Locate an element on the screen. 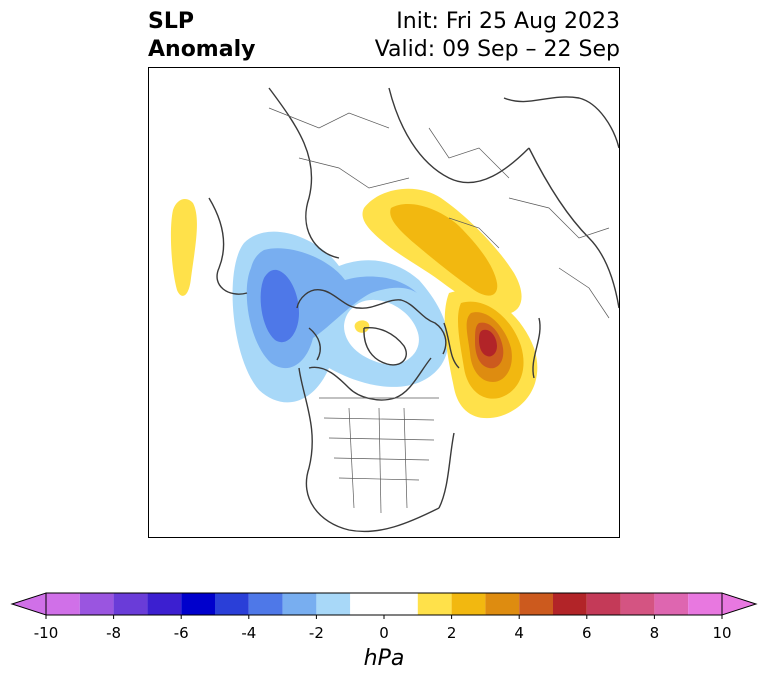 The image size is (768, 684). colorbar-tick-label: -6 is located at coordinates (181, 633).